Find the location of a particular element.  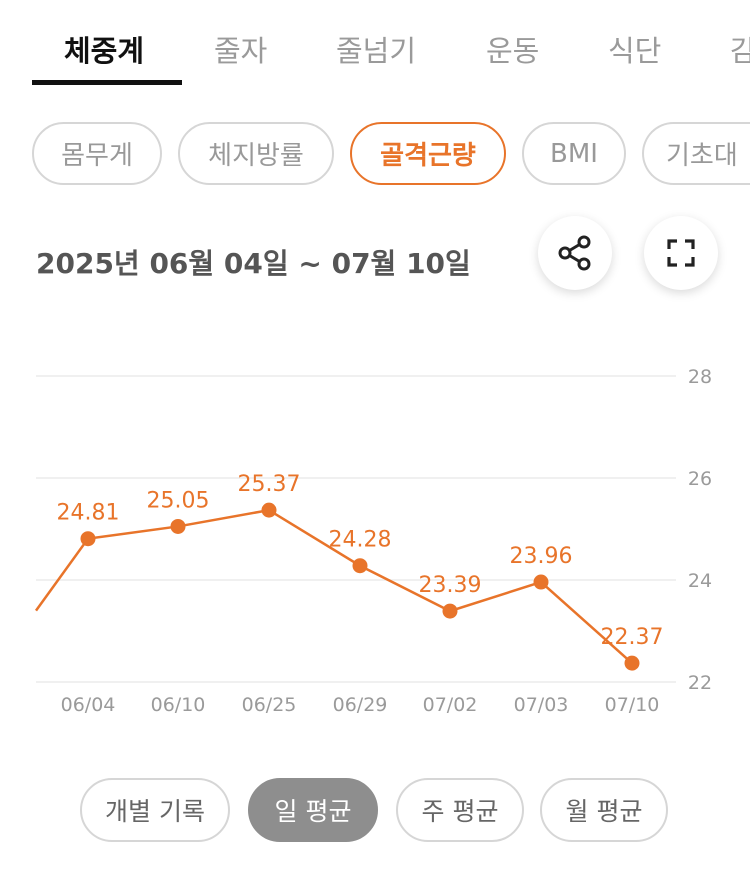

chip-weight: 몸무게 is located at coordinates (97, 153).